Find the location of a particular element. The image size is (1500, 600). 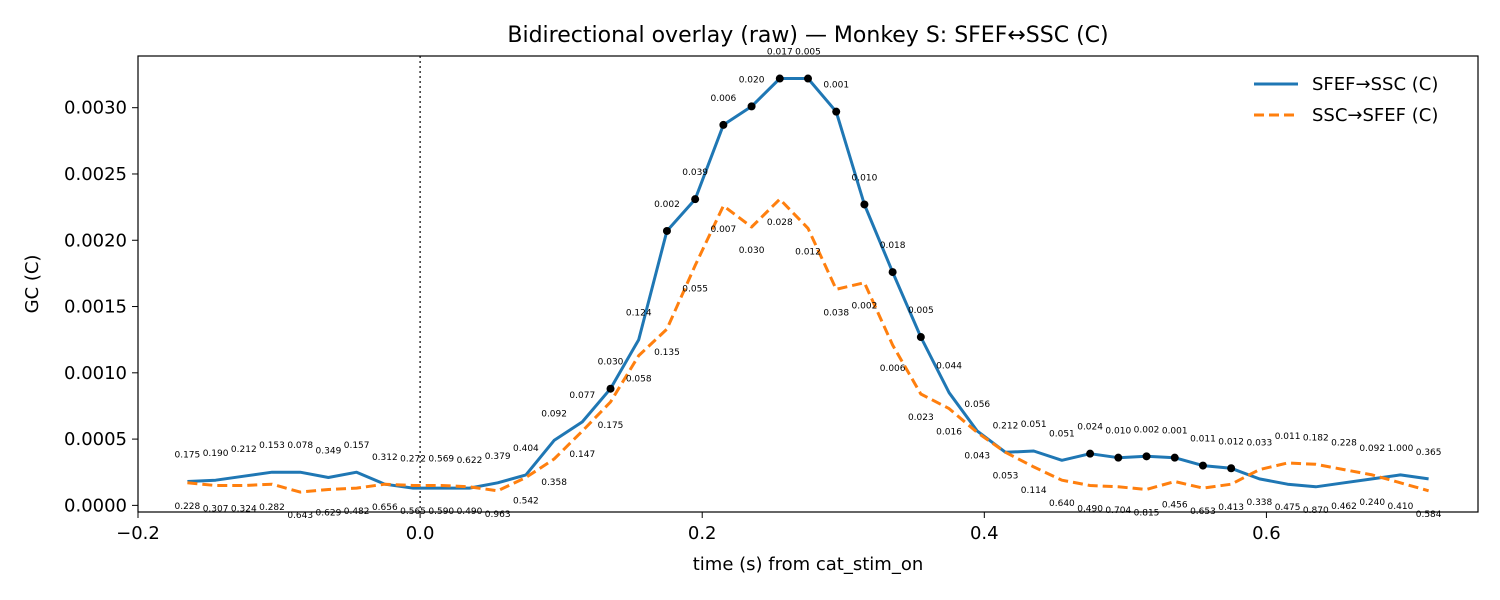

pvalue-label: 0.017 is located at coordinates (780, 53).